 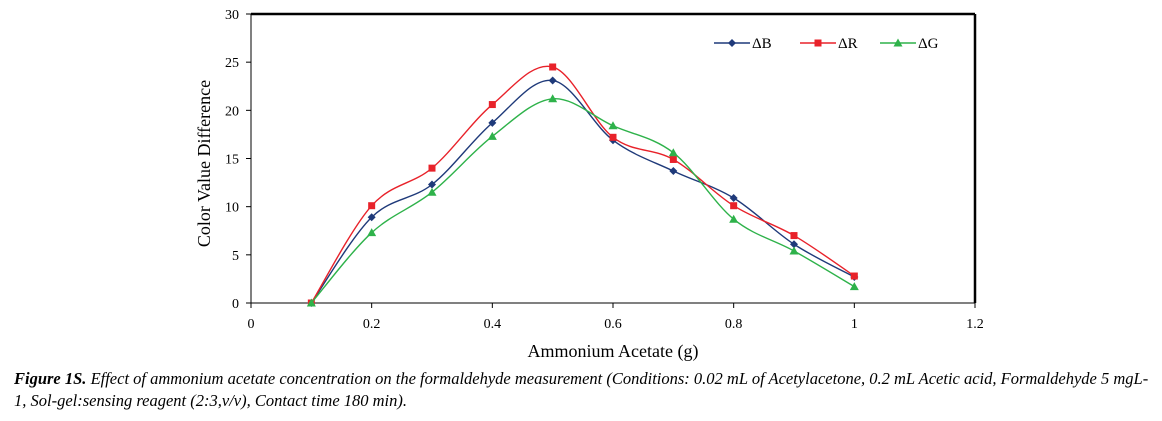 What do you see at coordinates (613, 324) in the screenshot?
I see `x-tick-label: 0.6` at bounding box center [613, 324].